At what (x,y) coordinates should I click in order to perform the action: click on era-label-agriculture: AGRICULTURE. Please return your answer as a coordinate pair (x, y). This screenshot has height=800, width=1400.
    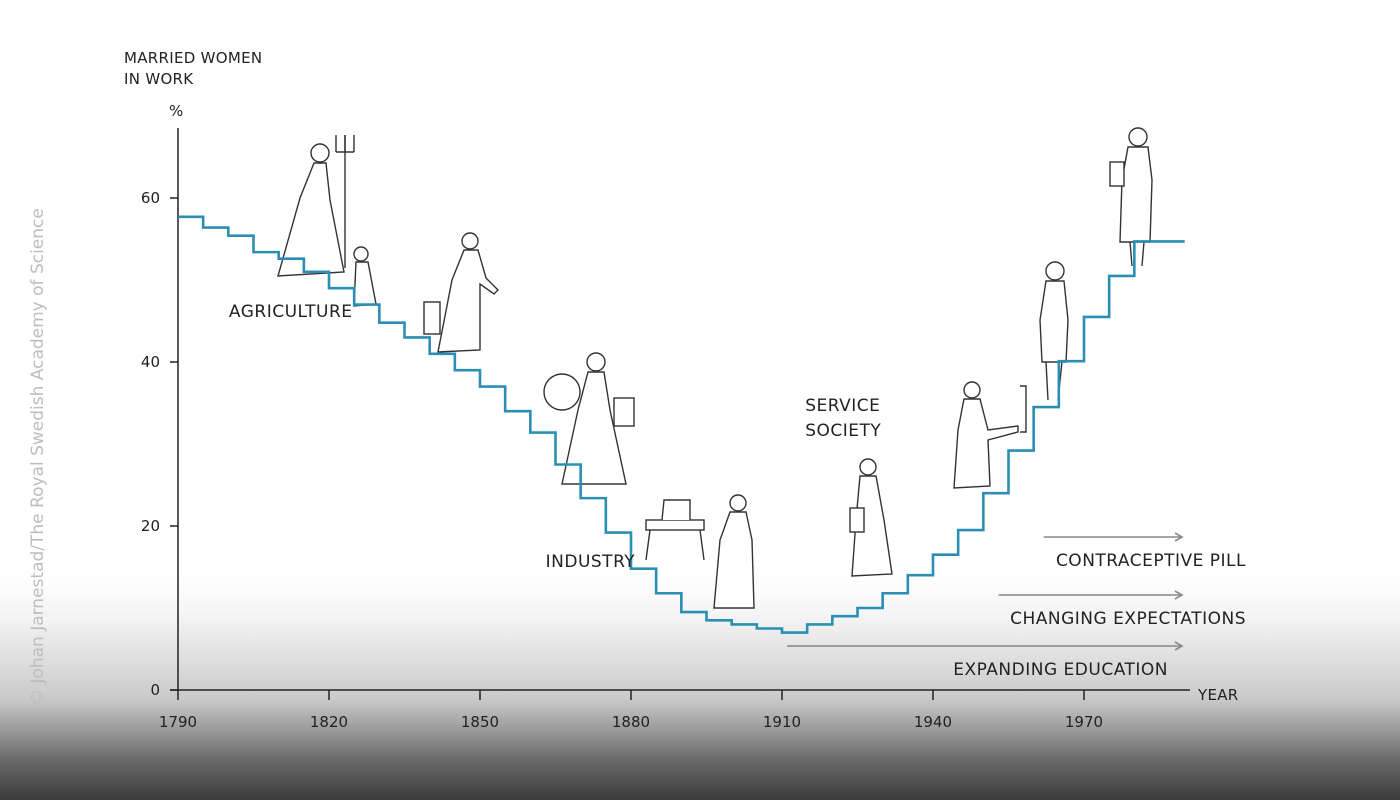
    Looking at the image, I should click on (291, 312).